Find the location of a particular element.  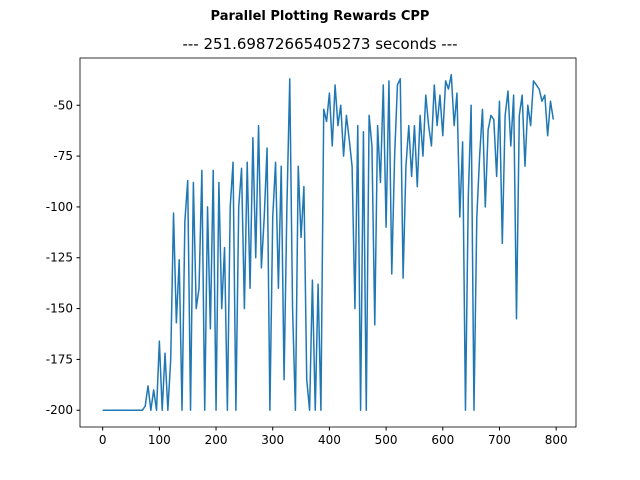

y-tick-label: -150 is located at coordinates (59, 309).